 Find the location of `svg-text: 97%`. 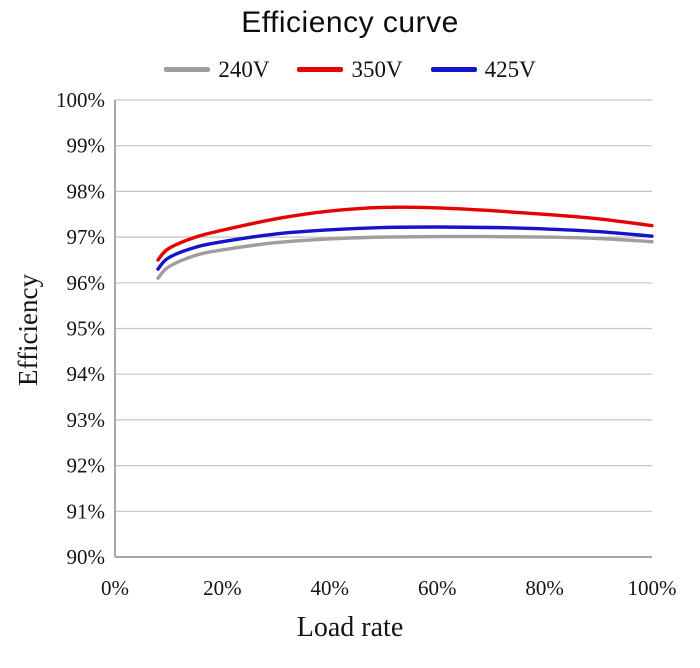

svg-text: 97% is located at coordinates (86, 237).